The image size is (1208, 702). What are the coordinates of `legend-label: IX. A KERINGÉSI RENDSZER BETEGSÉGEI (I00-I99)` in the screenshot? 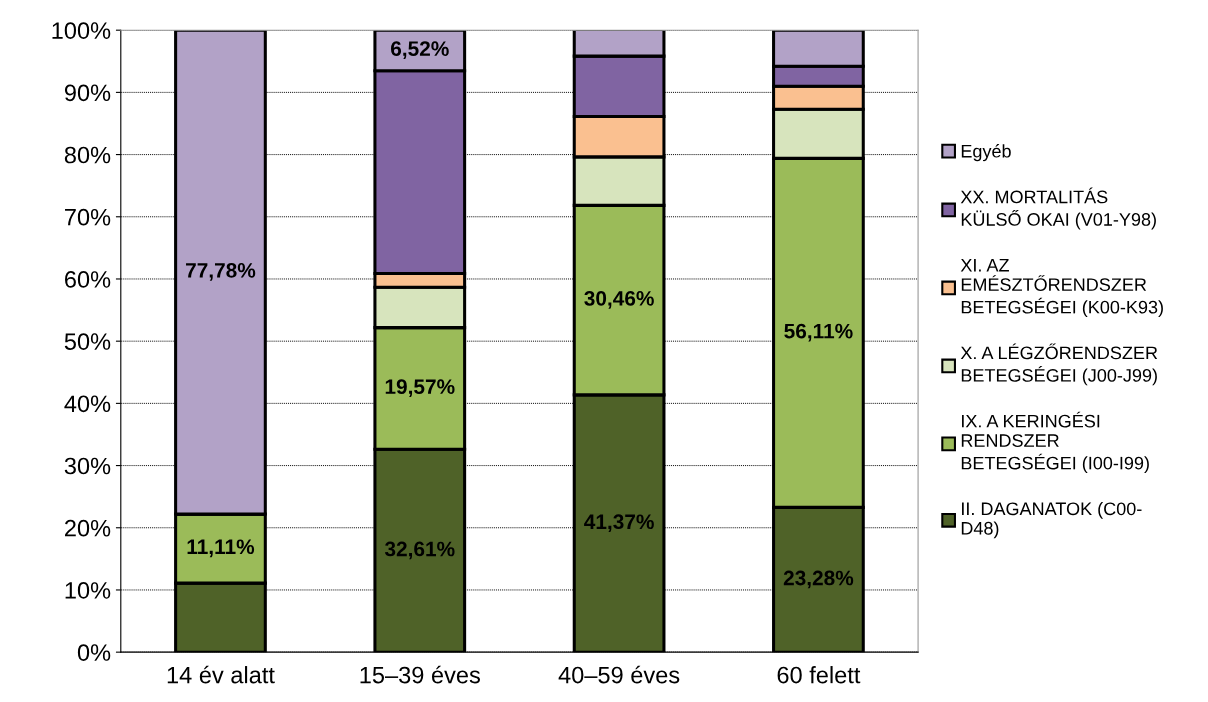 It's located at (1055, 442).